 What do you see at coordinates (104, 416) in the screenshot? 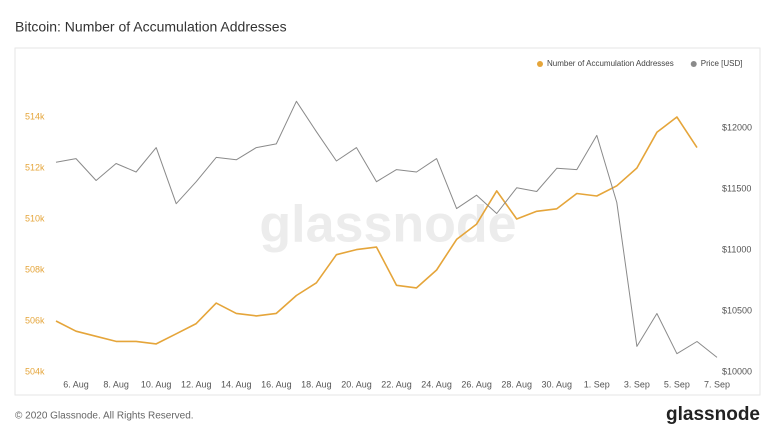
I see `copyright: © 2020 Glassnode. All Rights Reserved.` at bounding box center [104, 416].